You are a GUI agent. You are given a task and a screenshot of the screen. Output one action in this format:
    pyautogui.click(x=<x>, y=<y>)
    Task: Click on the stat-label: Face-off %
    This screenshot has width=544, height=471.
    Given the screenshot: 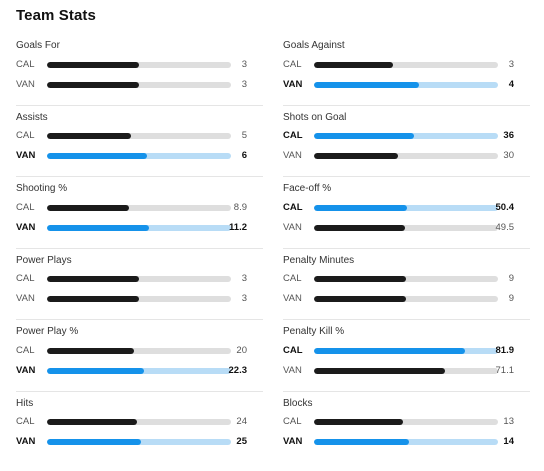 What is the action you would take?
    pyautogui.click(x=307, y=188)
    